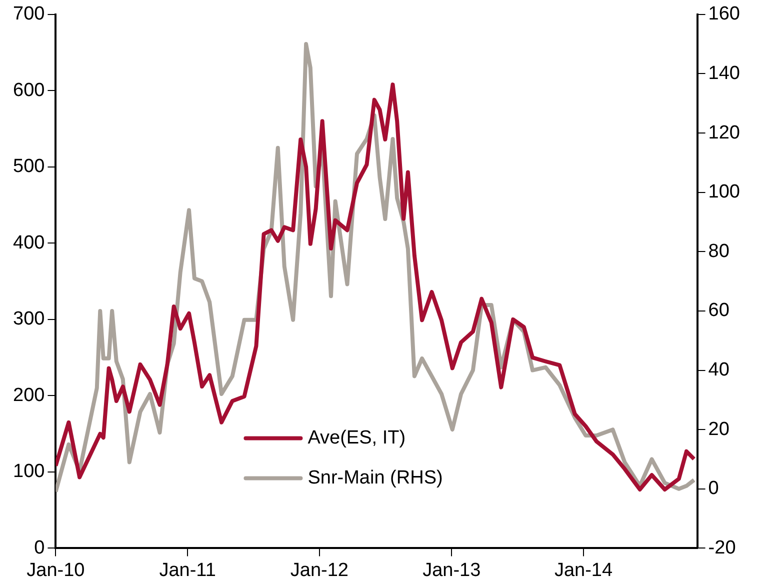 The width and height of the screenshot is (763, 585). What do you see at coordinates (55, 570) in the screenshot?
I see `x-tick-label: Jan-10` at bounding box center [55, 570].